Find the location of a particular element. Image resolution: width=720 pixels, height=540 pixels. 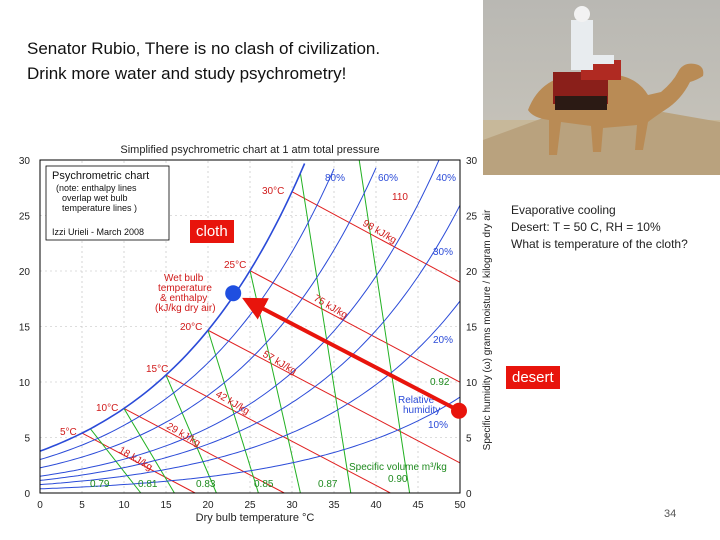

legend-line-5: Izzi Urieli - March 2008 is located at coordinates (98, 232).